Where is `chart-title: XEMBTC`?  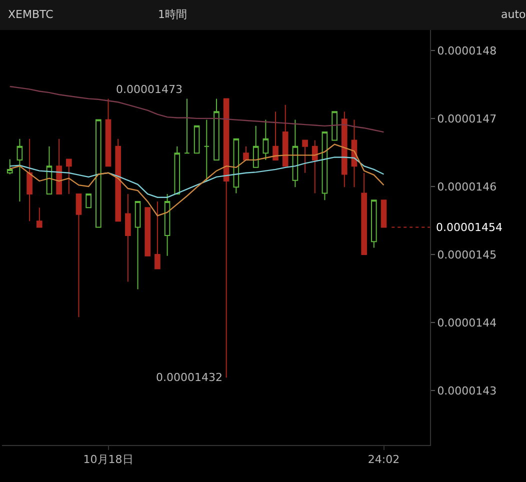 chart-title: XEMBTC is located at coordinates (31, 14).